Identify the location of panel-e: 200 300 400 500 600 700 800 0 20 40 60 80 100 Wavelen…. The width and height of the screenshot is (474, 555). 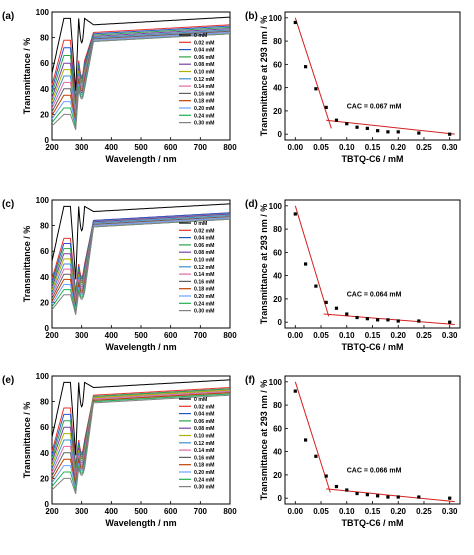
(119, 450).